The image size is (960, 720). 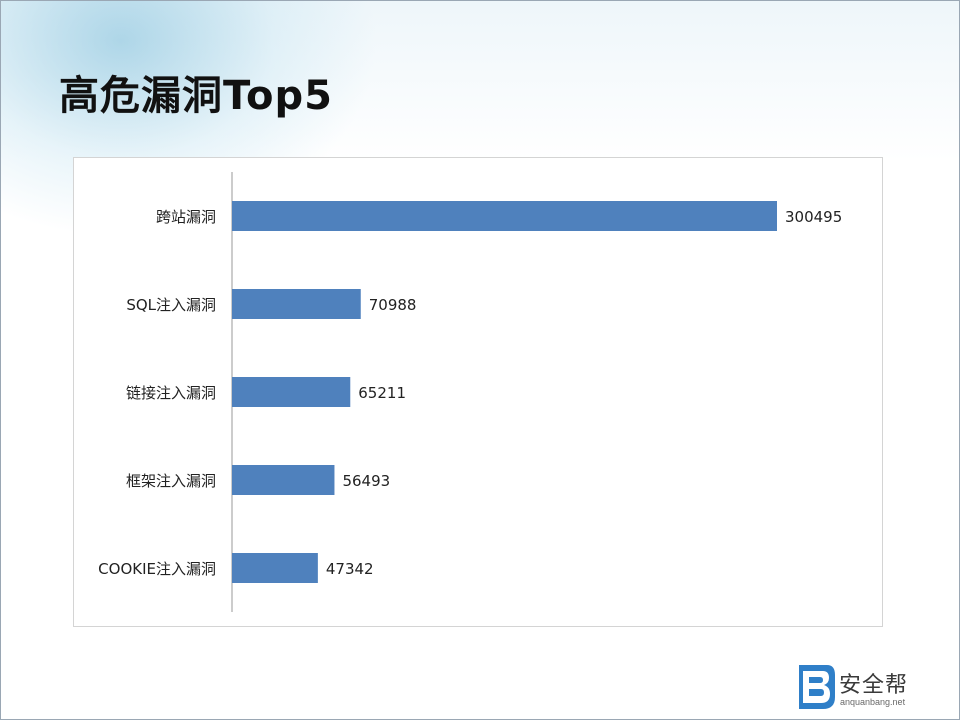 What do you see at coordinates (186, 217) in the screenshot?
I see `category-label: 跨站漏洞` at bounding box center [186, 217].